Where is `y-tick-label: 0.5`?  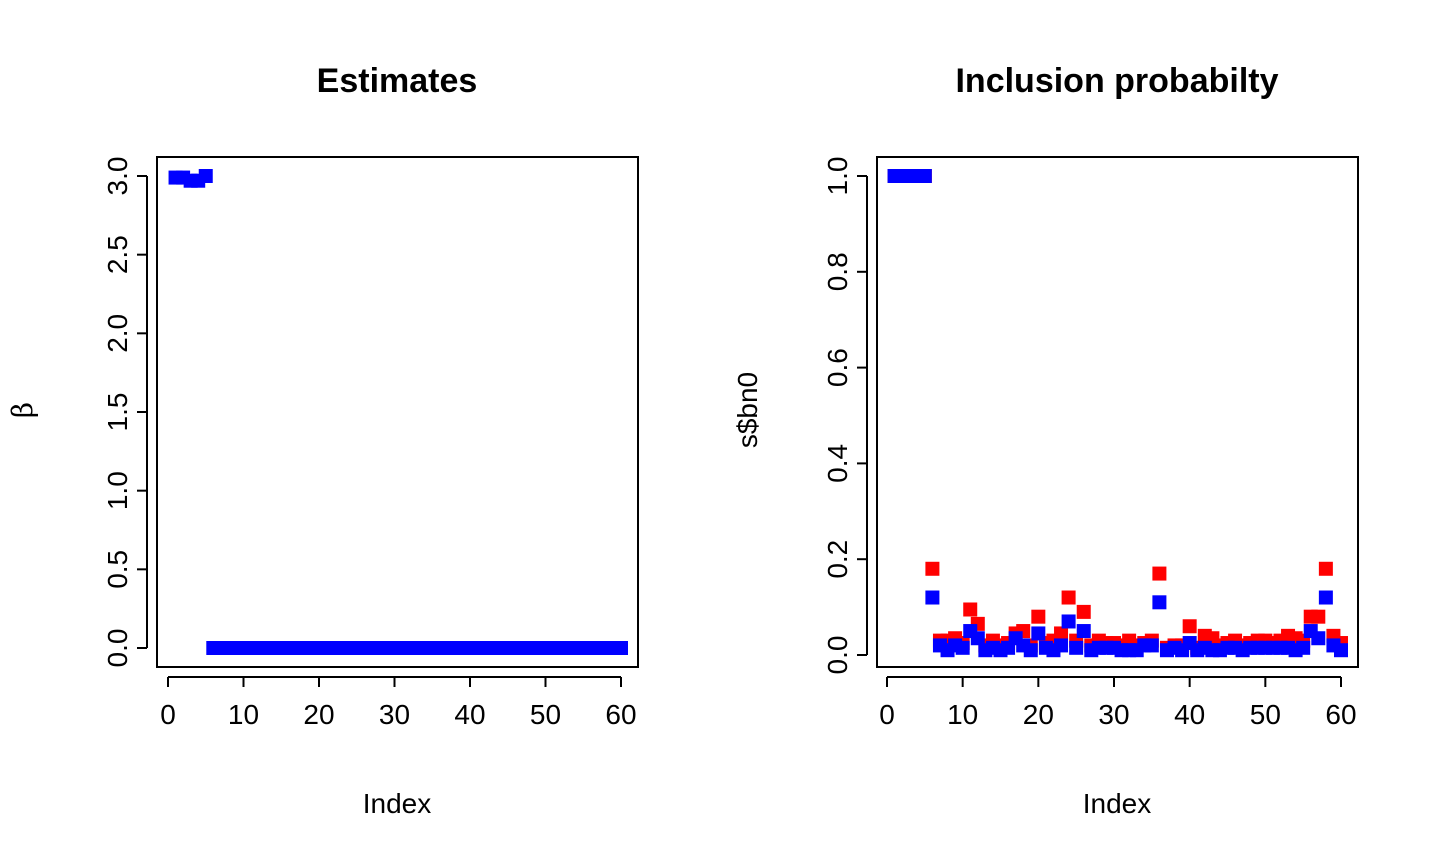
y-tick-label: 0.5 is located at coordinates (117, 569).